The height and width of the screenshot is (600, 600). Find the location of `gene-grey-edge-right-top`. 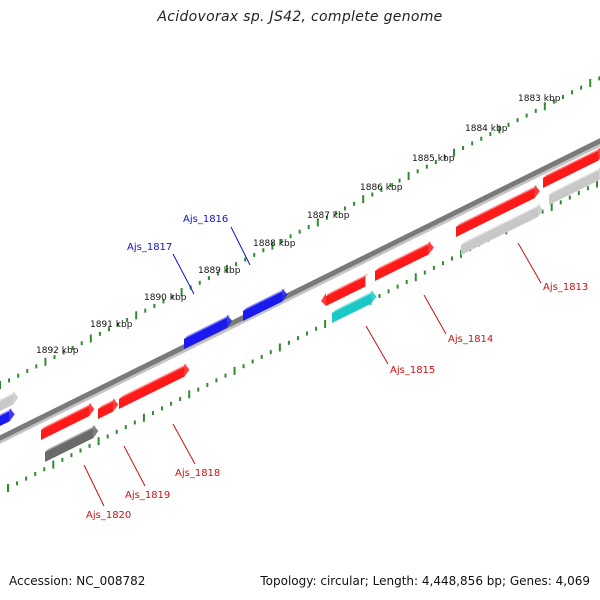

gene-grey-edge-right-top is located at coordinates (574, 181).